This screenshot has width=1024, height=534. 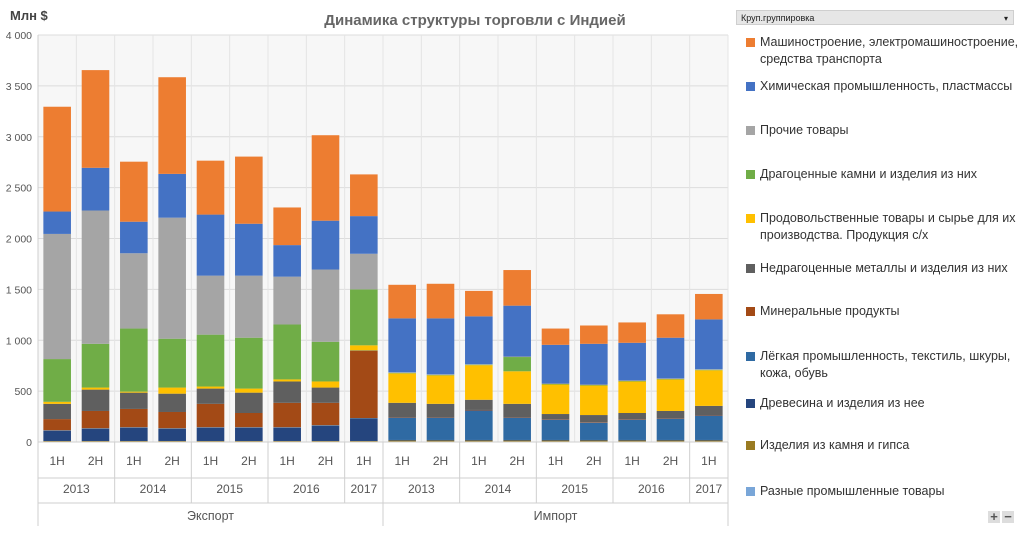 What do you see at coordinates (19, 138) in the screenshot?
I see `y-tick-label: 3 000` at bounding box center [19, 138].